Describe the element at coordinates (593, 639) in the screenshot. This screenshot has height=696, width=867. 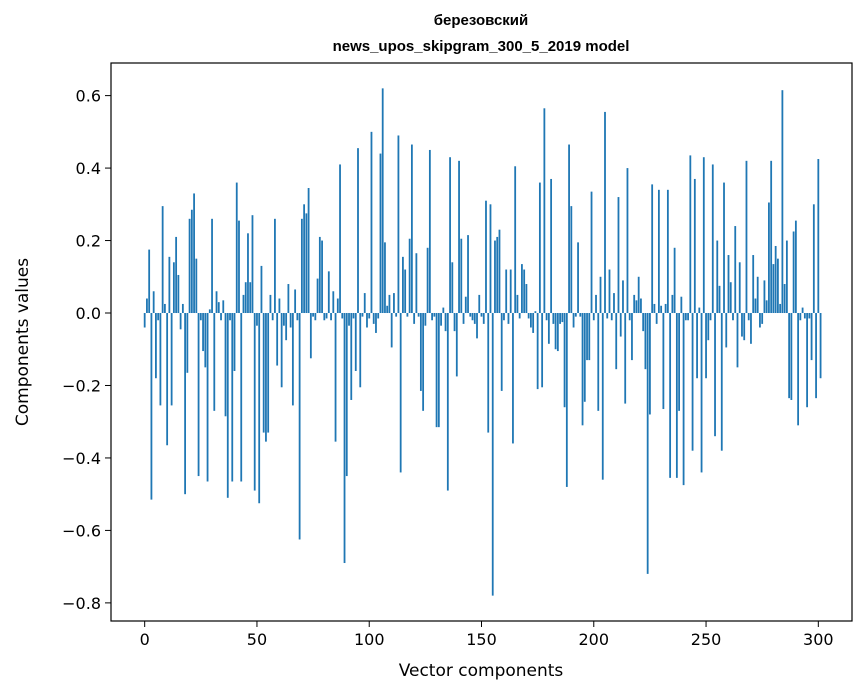
I see `x-tick-label: 200` at that location.